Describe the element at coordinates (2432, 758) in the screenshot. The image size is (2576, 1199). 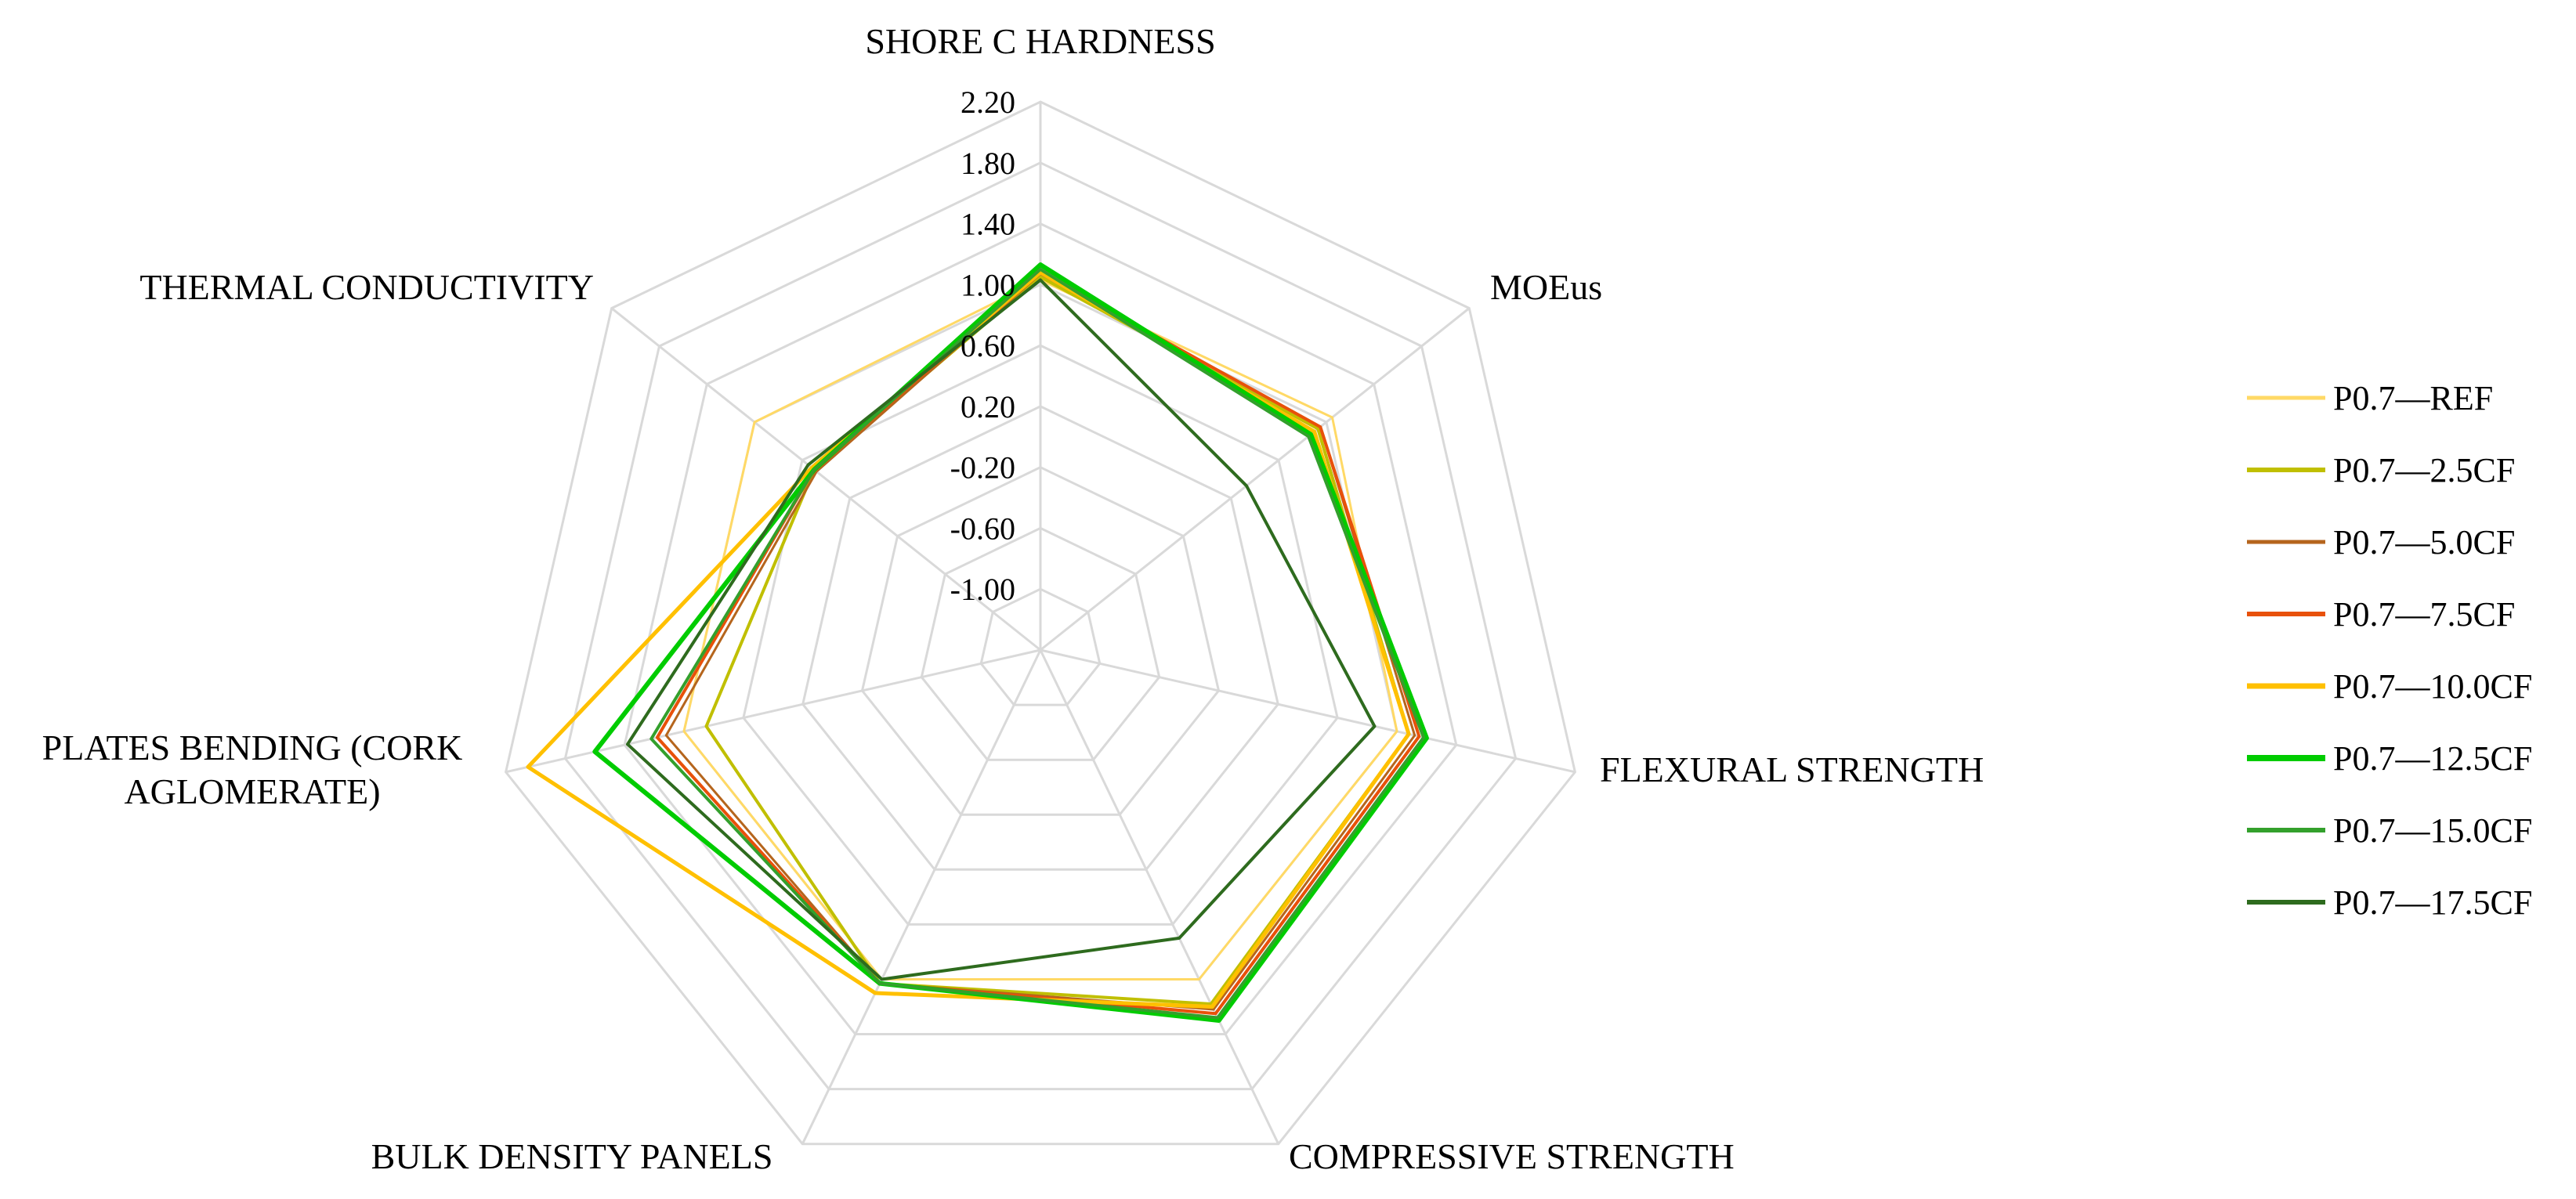
I see `legend-label: P0.7—12.5CF` at that location.